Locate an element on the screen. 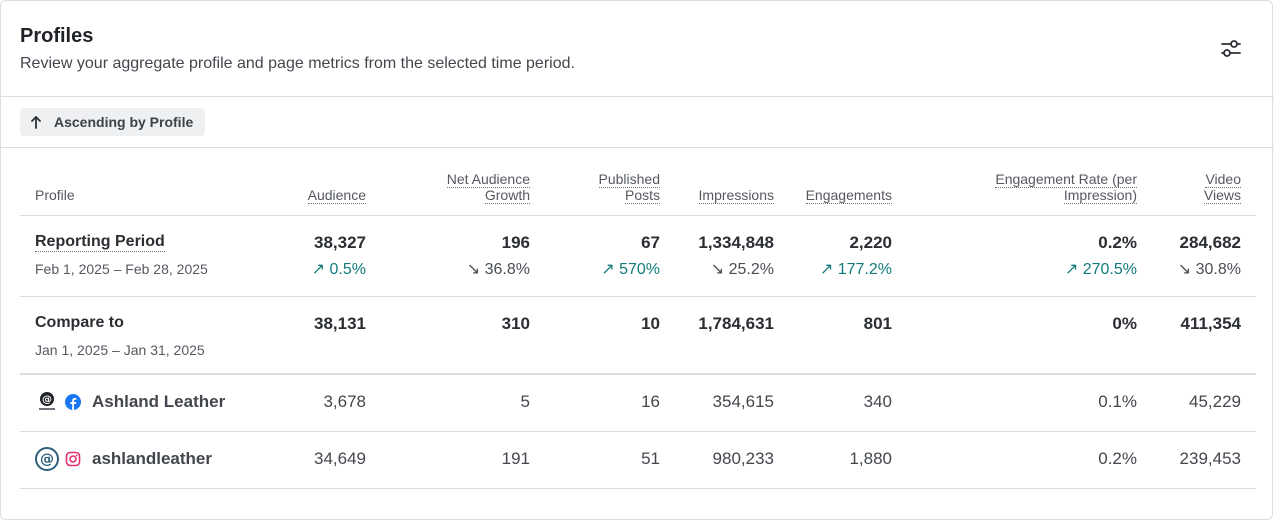 Image resolution: width=1280 pixels, height=520 pixels. col-impressions: Impressions is located at coordinates (736, 195).